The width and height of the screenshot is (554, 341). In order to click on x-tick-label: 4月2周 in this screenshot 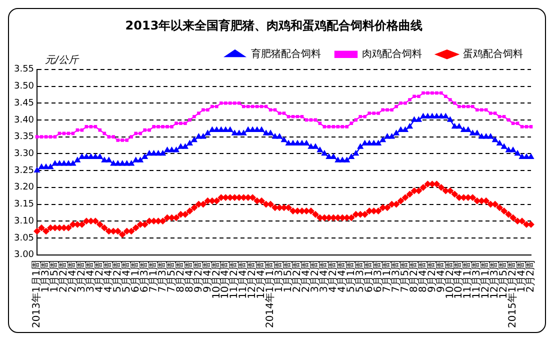, I will do `click(100, 276)`.